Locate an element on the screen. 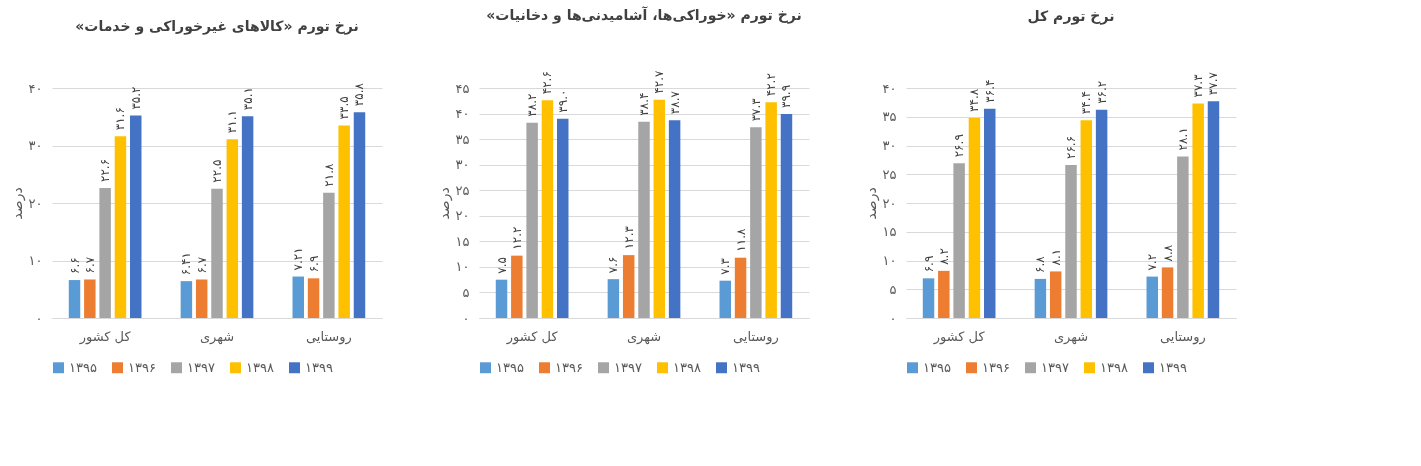  data-label: ۶.۹ is located at coordinates (313, 264).